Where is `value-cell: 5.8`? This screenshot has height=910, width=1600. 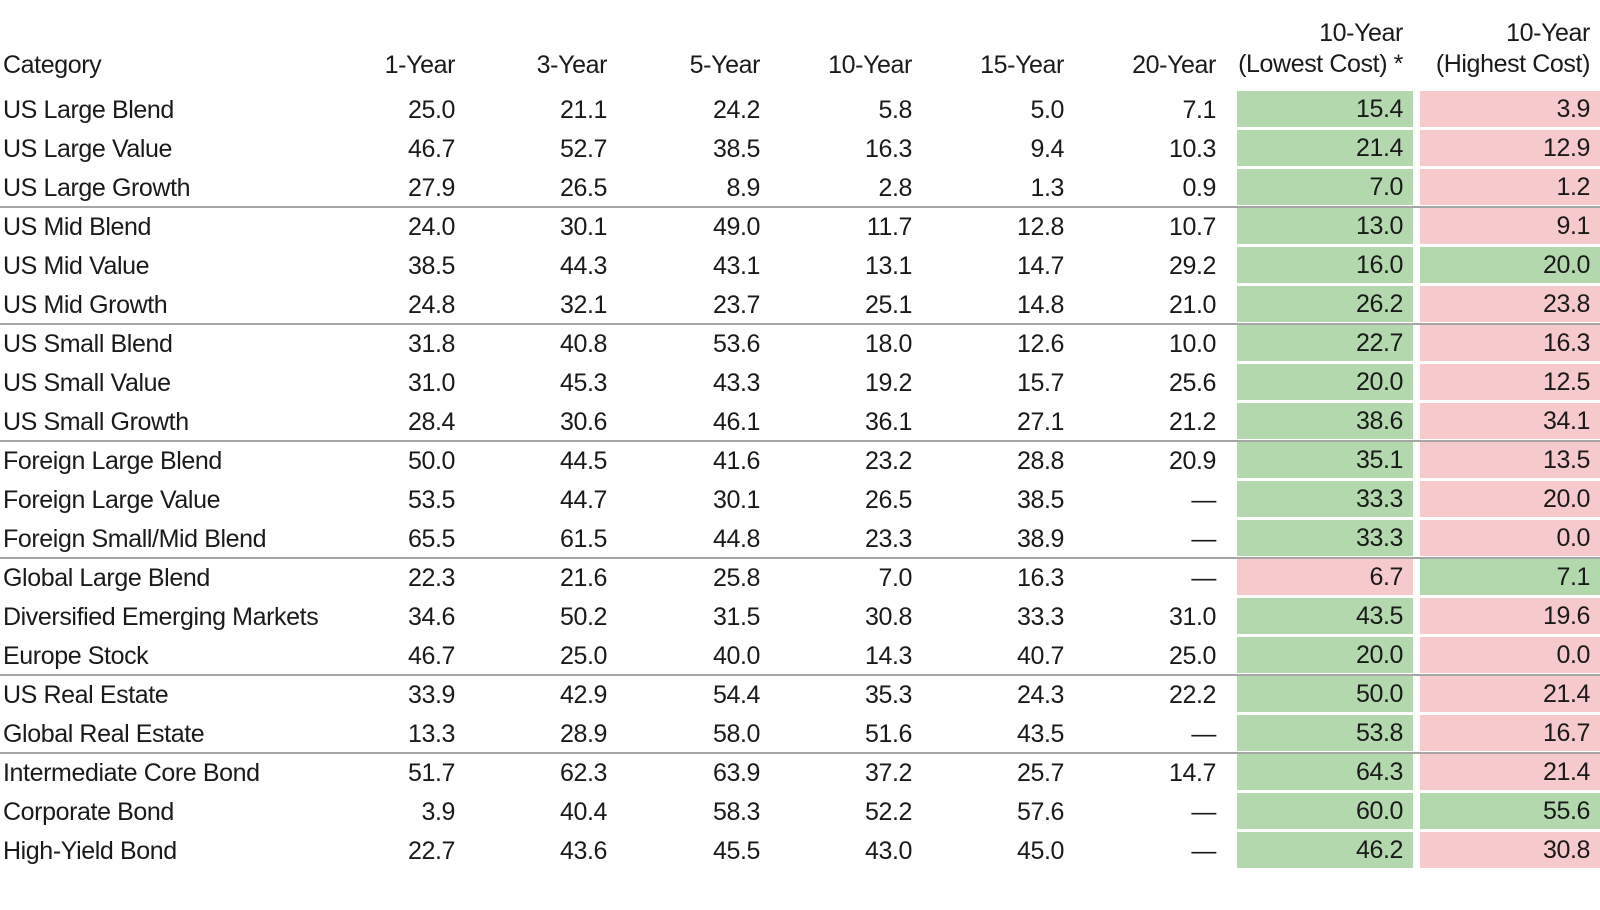
value-cell: 5.8 is located at coordinates (895, 110).